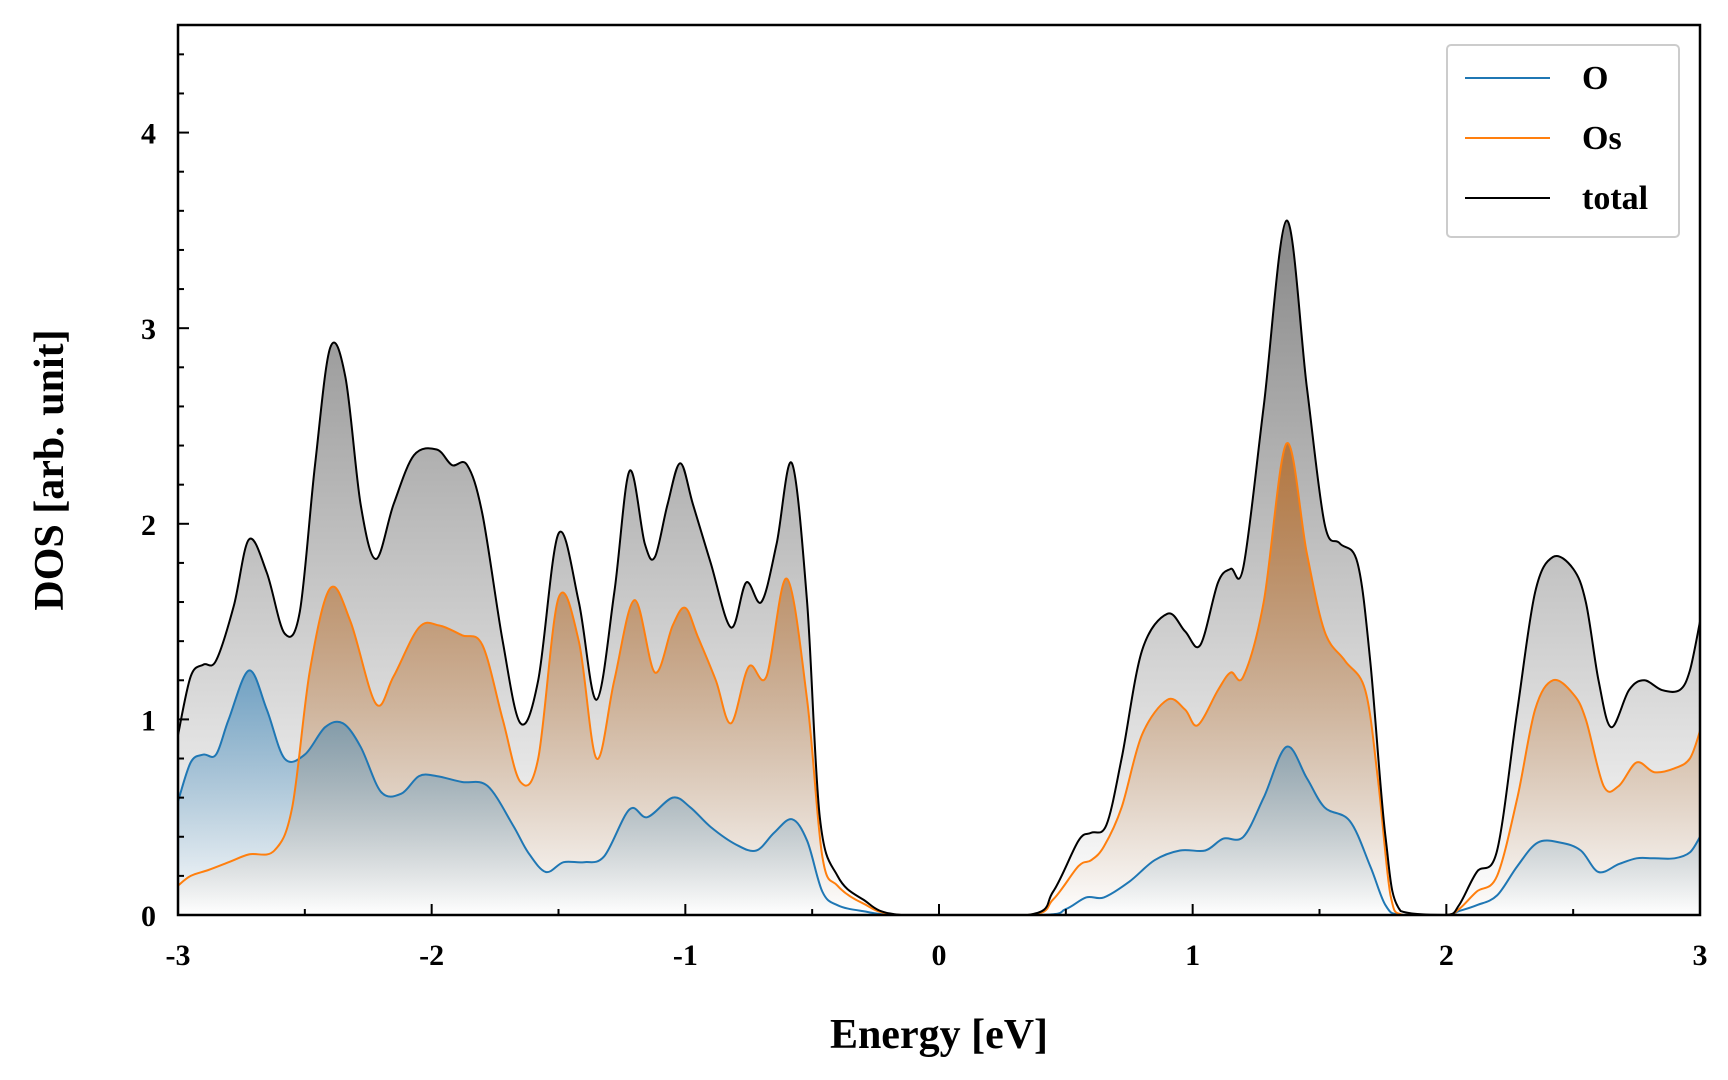  Describe the element at coordinates (148, 134) in the screenshot. I see `y-tick-label: 4` at that location.